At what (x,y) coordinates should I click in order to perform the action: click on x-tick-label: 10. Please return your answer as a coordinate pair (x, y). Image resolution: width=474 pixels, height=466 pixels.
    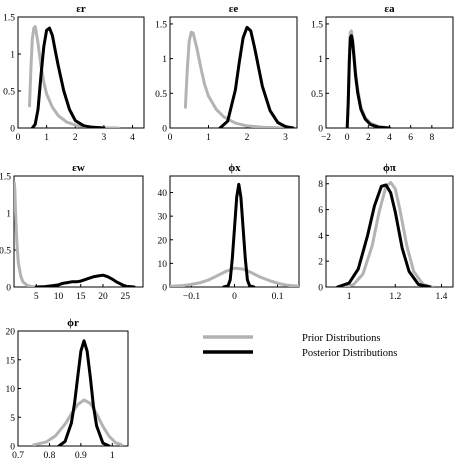
    Looking at the image, I should click on (59, 297).